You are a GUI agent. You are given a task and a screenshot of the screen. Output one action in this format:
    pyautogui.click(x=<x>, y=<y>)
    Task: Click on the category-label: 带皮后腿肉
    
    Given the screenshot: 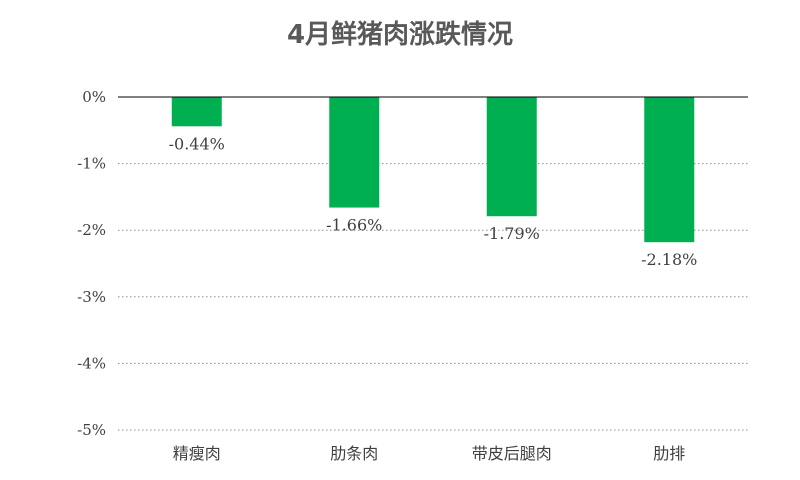 What is the action you would take?
    pyautogui.click(x=512, y=453)
    